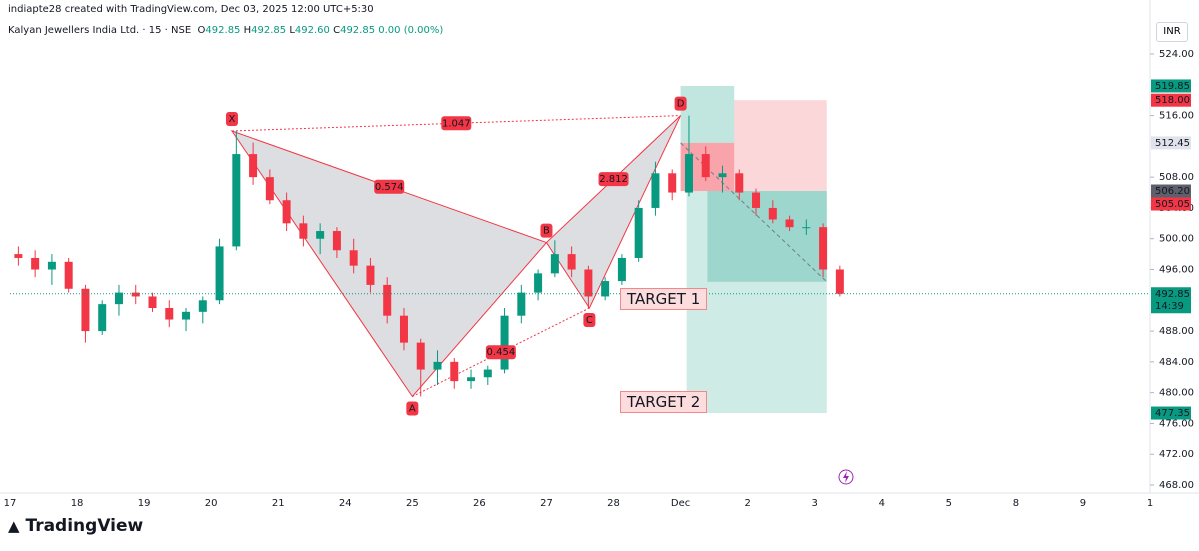 This screenshot has width=1199, height=551. Describe the element at coordinates (815, 503) in the screenshot. I see `x-tick-label: 3` at that location.